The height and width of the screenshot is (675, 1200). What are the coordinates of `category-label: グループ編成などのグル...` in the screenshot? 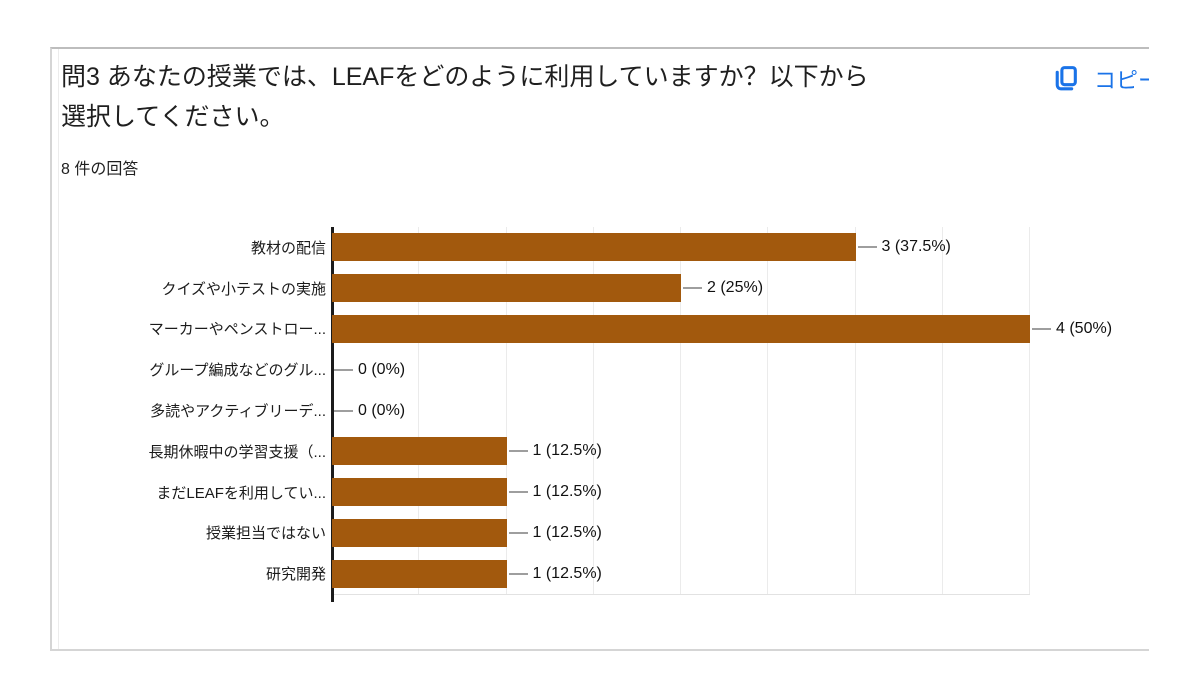 It's located at (237, 371).